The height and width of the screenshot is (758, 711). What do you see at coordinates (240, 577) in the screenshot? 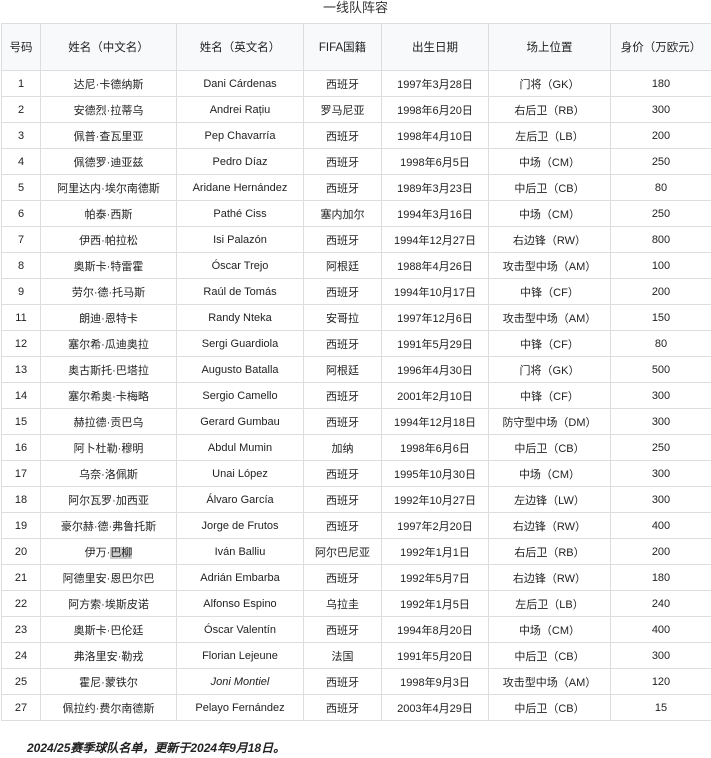
I see `cell-name-en: Adrián Embarba` at bounding box center [240, 577].